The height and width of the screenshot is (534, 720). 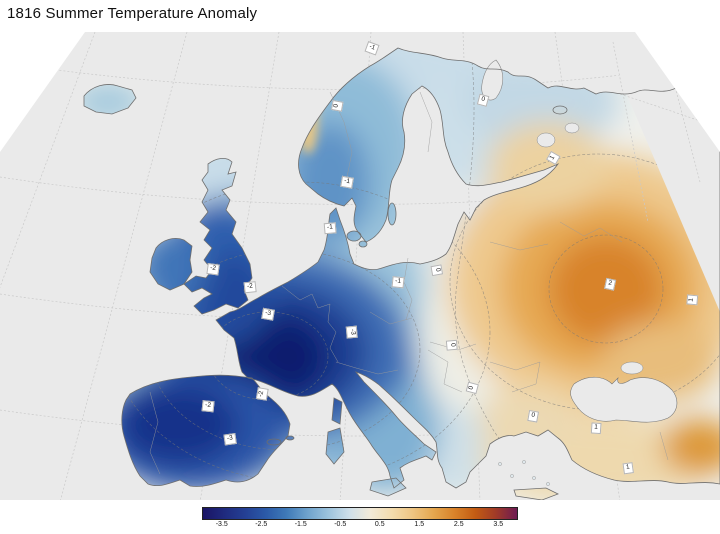 What do you see at coordinates (360, 525) in the screenshot?
I see `colorbar-ticks: -3.5 -2.5 -1.5 -0.5 0.5 1.5 2.5 3.5` at bounding box center [360, 525].